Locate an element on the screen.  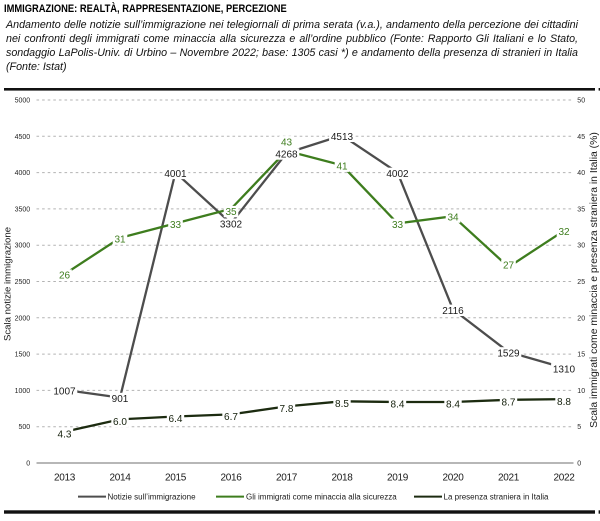
svg-text: 4002 is located at coordinates (397, 174).